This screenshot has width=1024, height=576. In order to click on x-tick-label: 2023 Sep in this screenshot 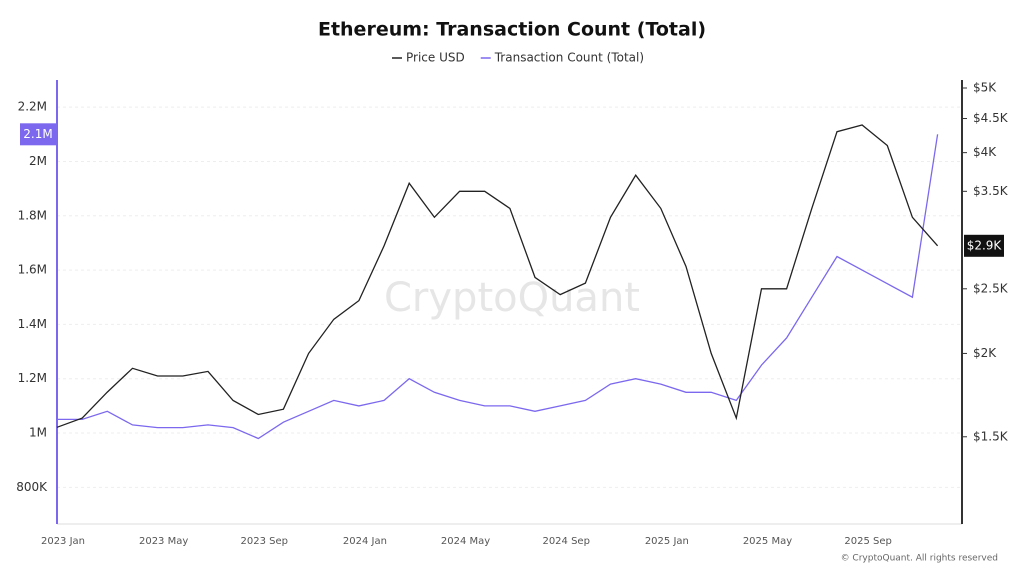, I will do `click(264, 541)`.